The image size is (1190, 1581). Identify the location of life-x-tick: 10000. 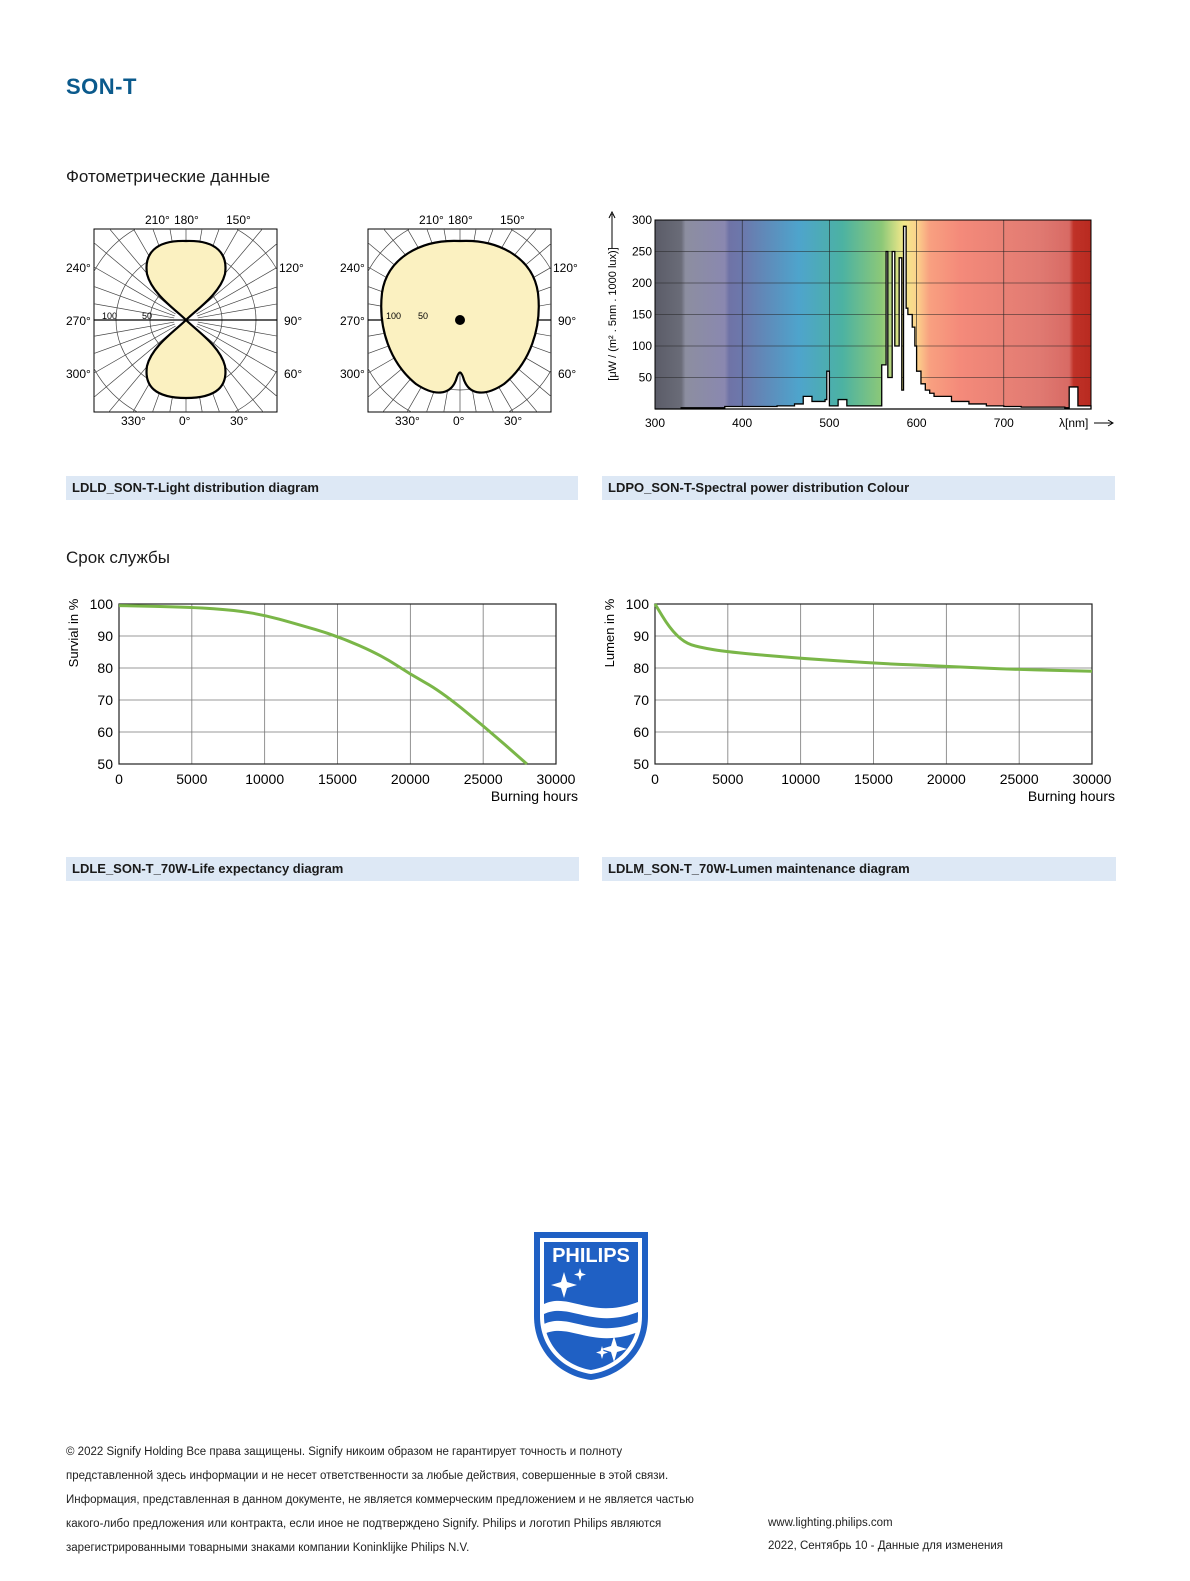
(264, 779).